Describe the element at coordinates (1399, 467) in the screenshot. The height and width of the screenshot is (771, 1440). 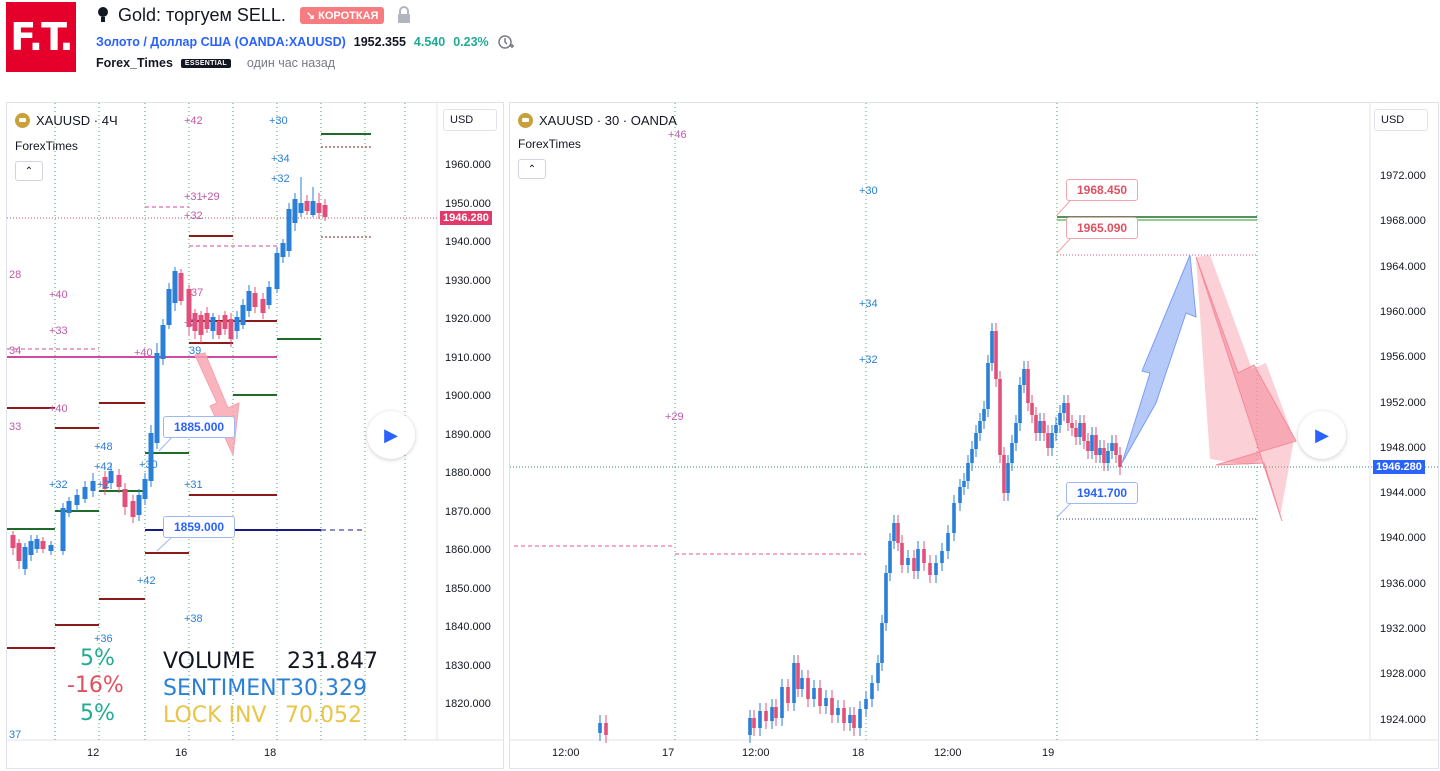
I see `right-last-price-tag: 1946.280` at that location.